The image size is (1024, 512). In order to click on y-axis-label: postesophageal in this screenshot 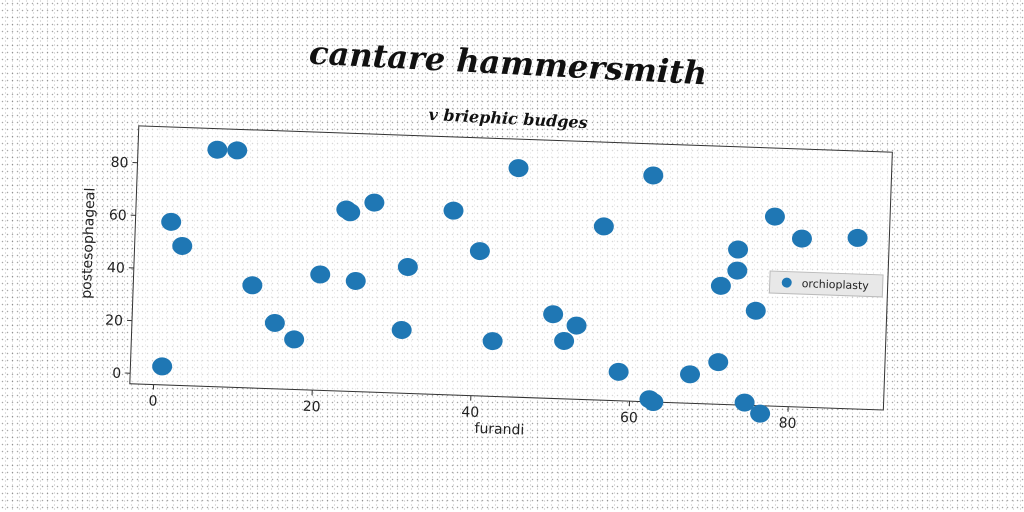, I will do `click(89, 243)`.